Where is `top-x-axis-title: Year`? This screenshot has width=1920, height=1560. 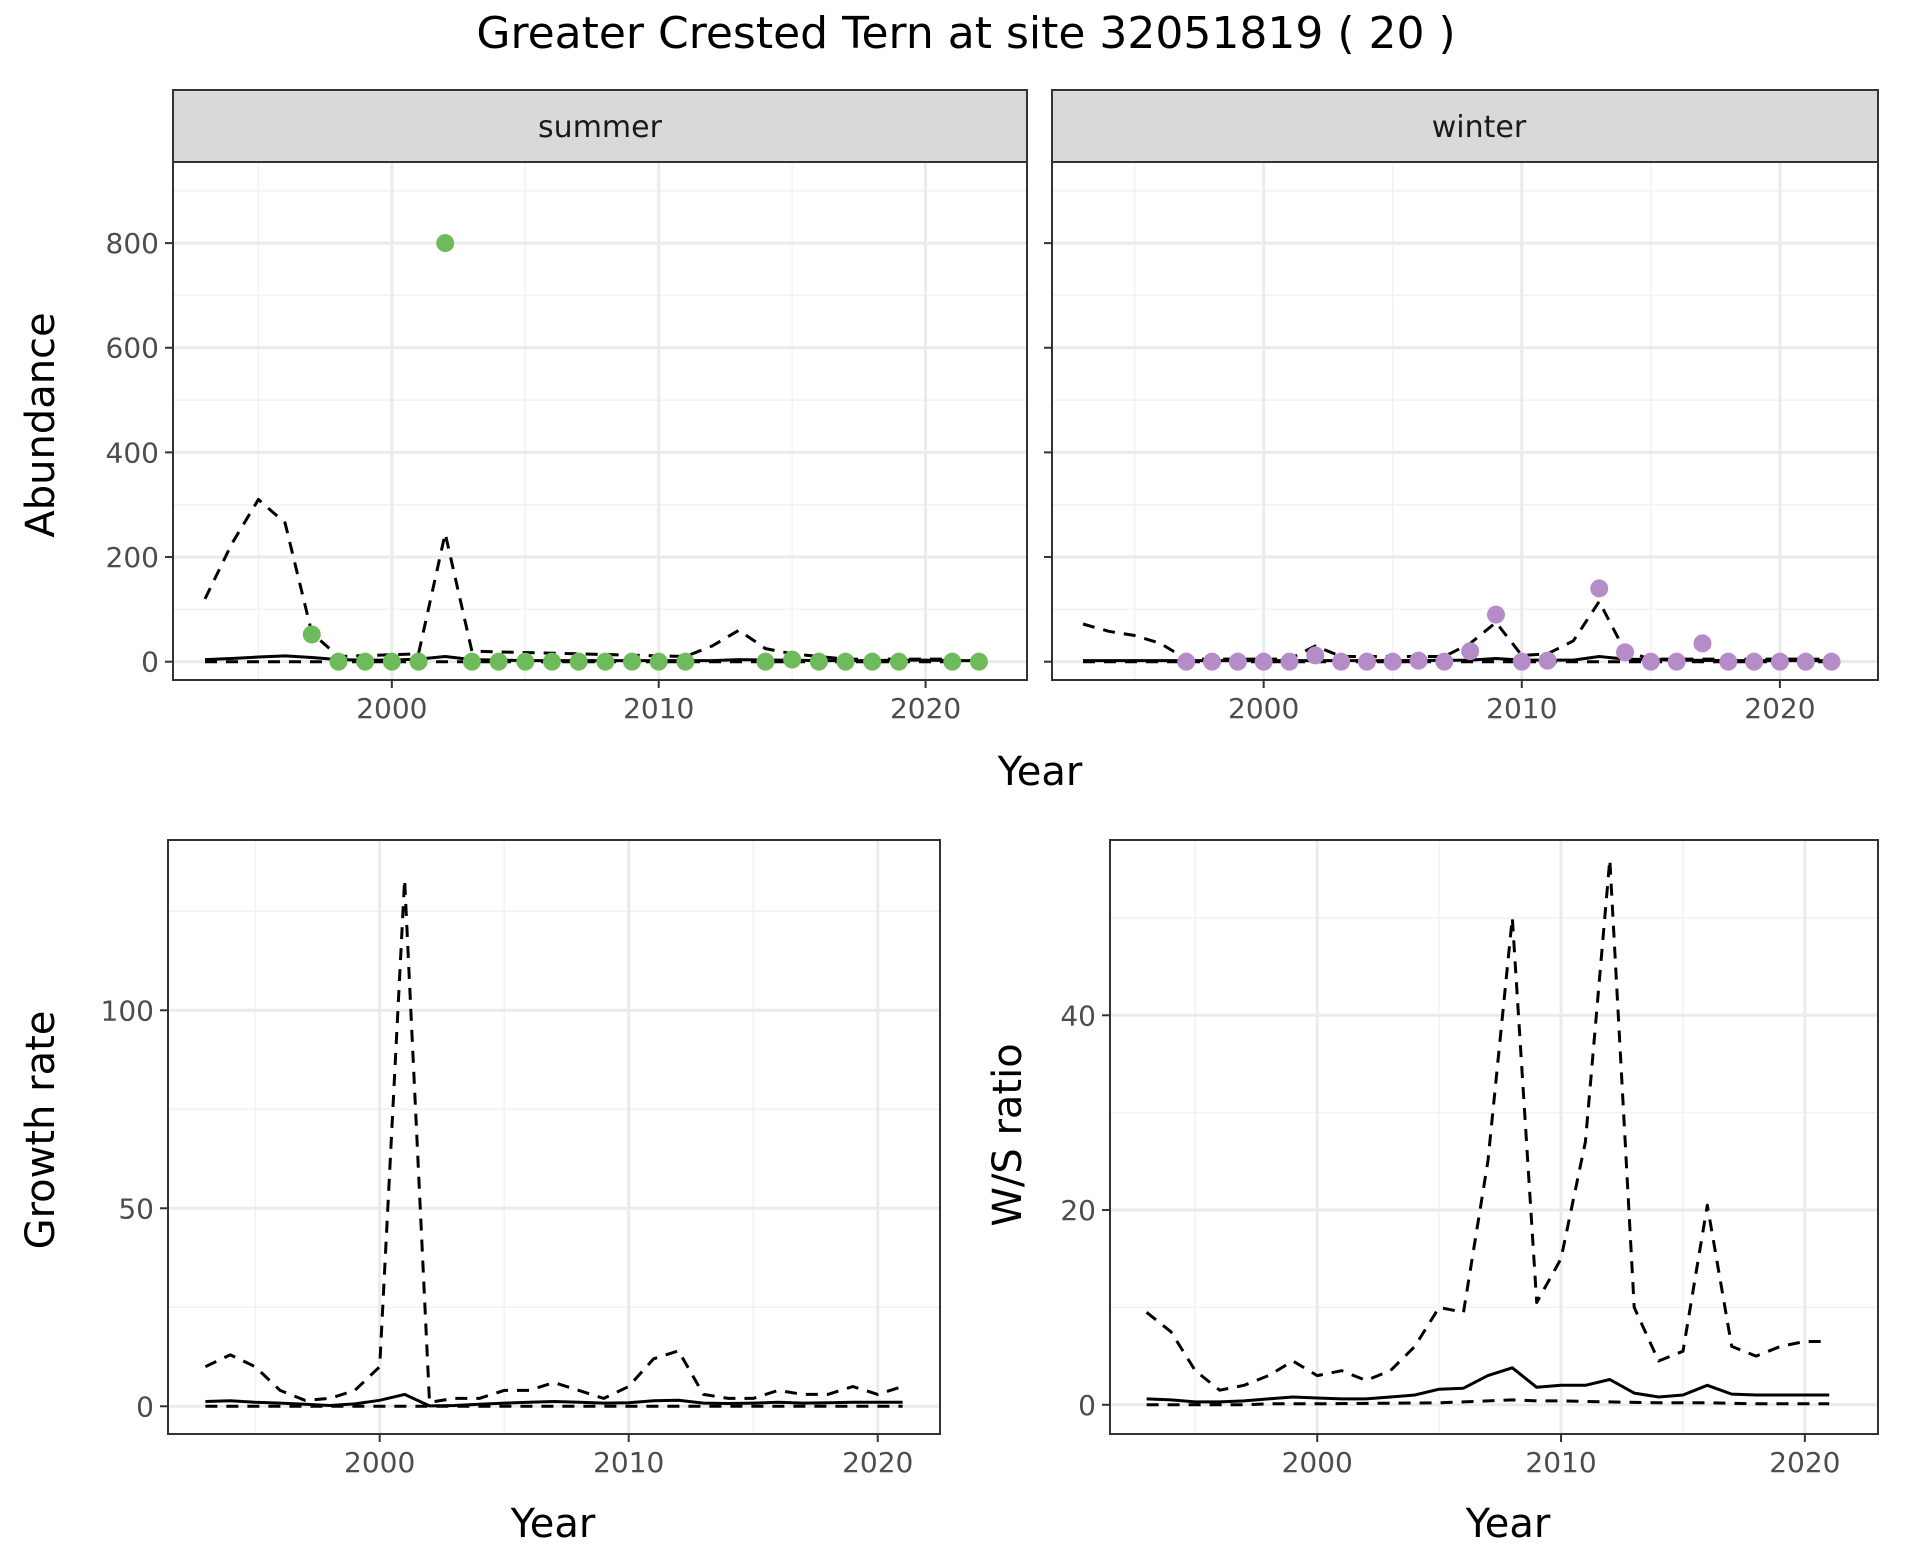 top-x-axis-title: Year is located at coordinates (1040, 772).